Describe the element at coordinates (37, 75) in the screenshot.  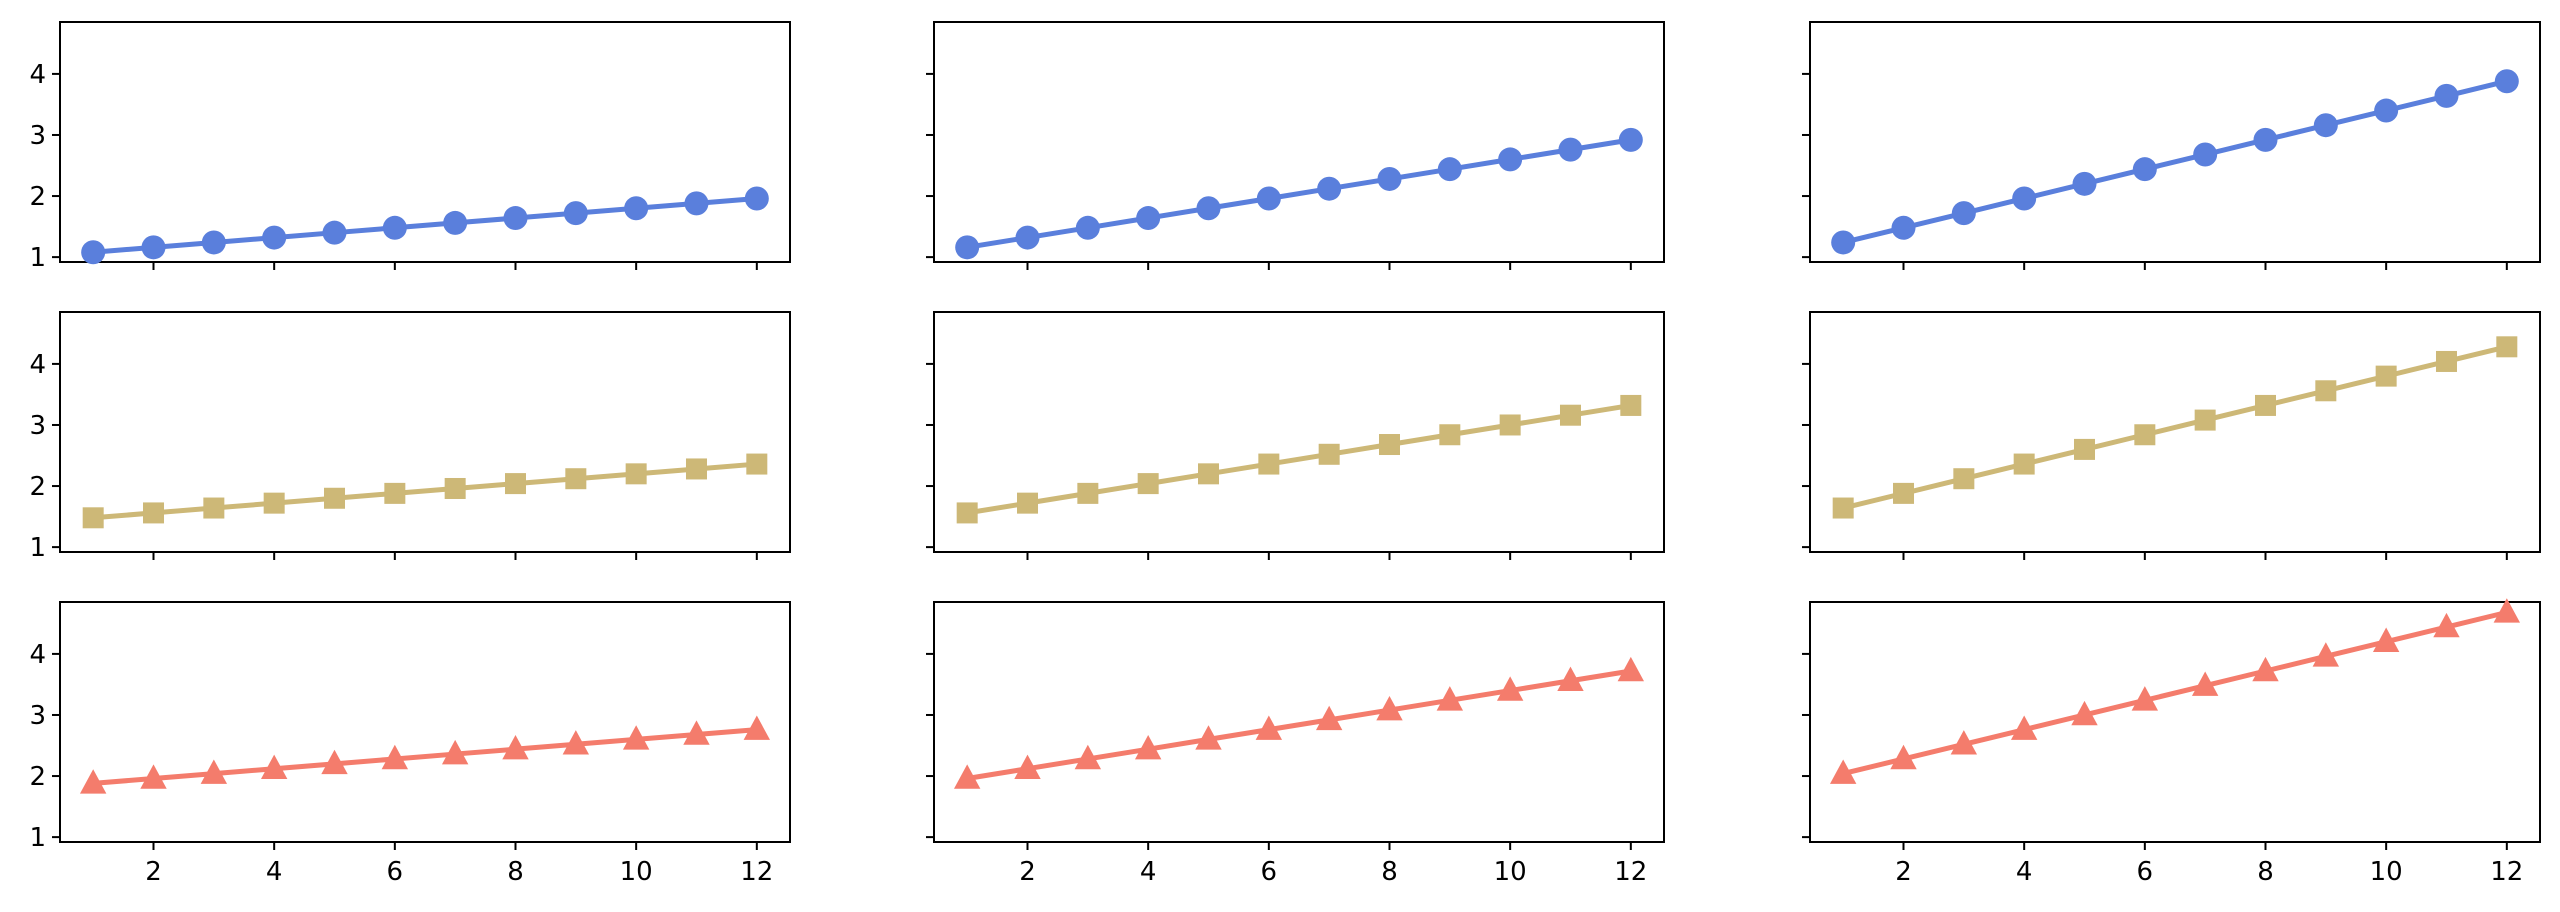
I see `y-tick-label: 4` at that location.